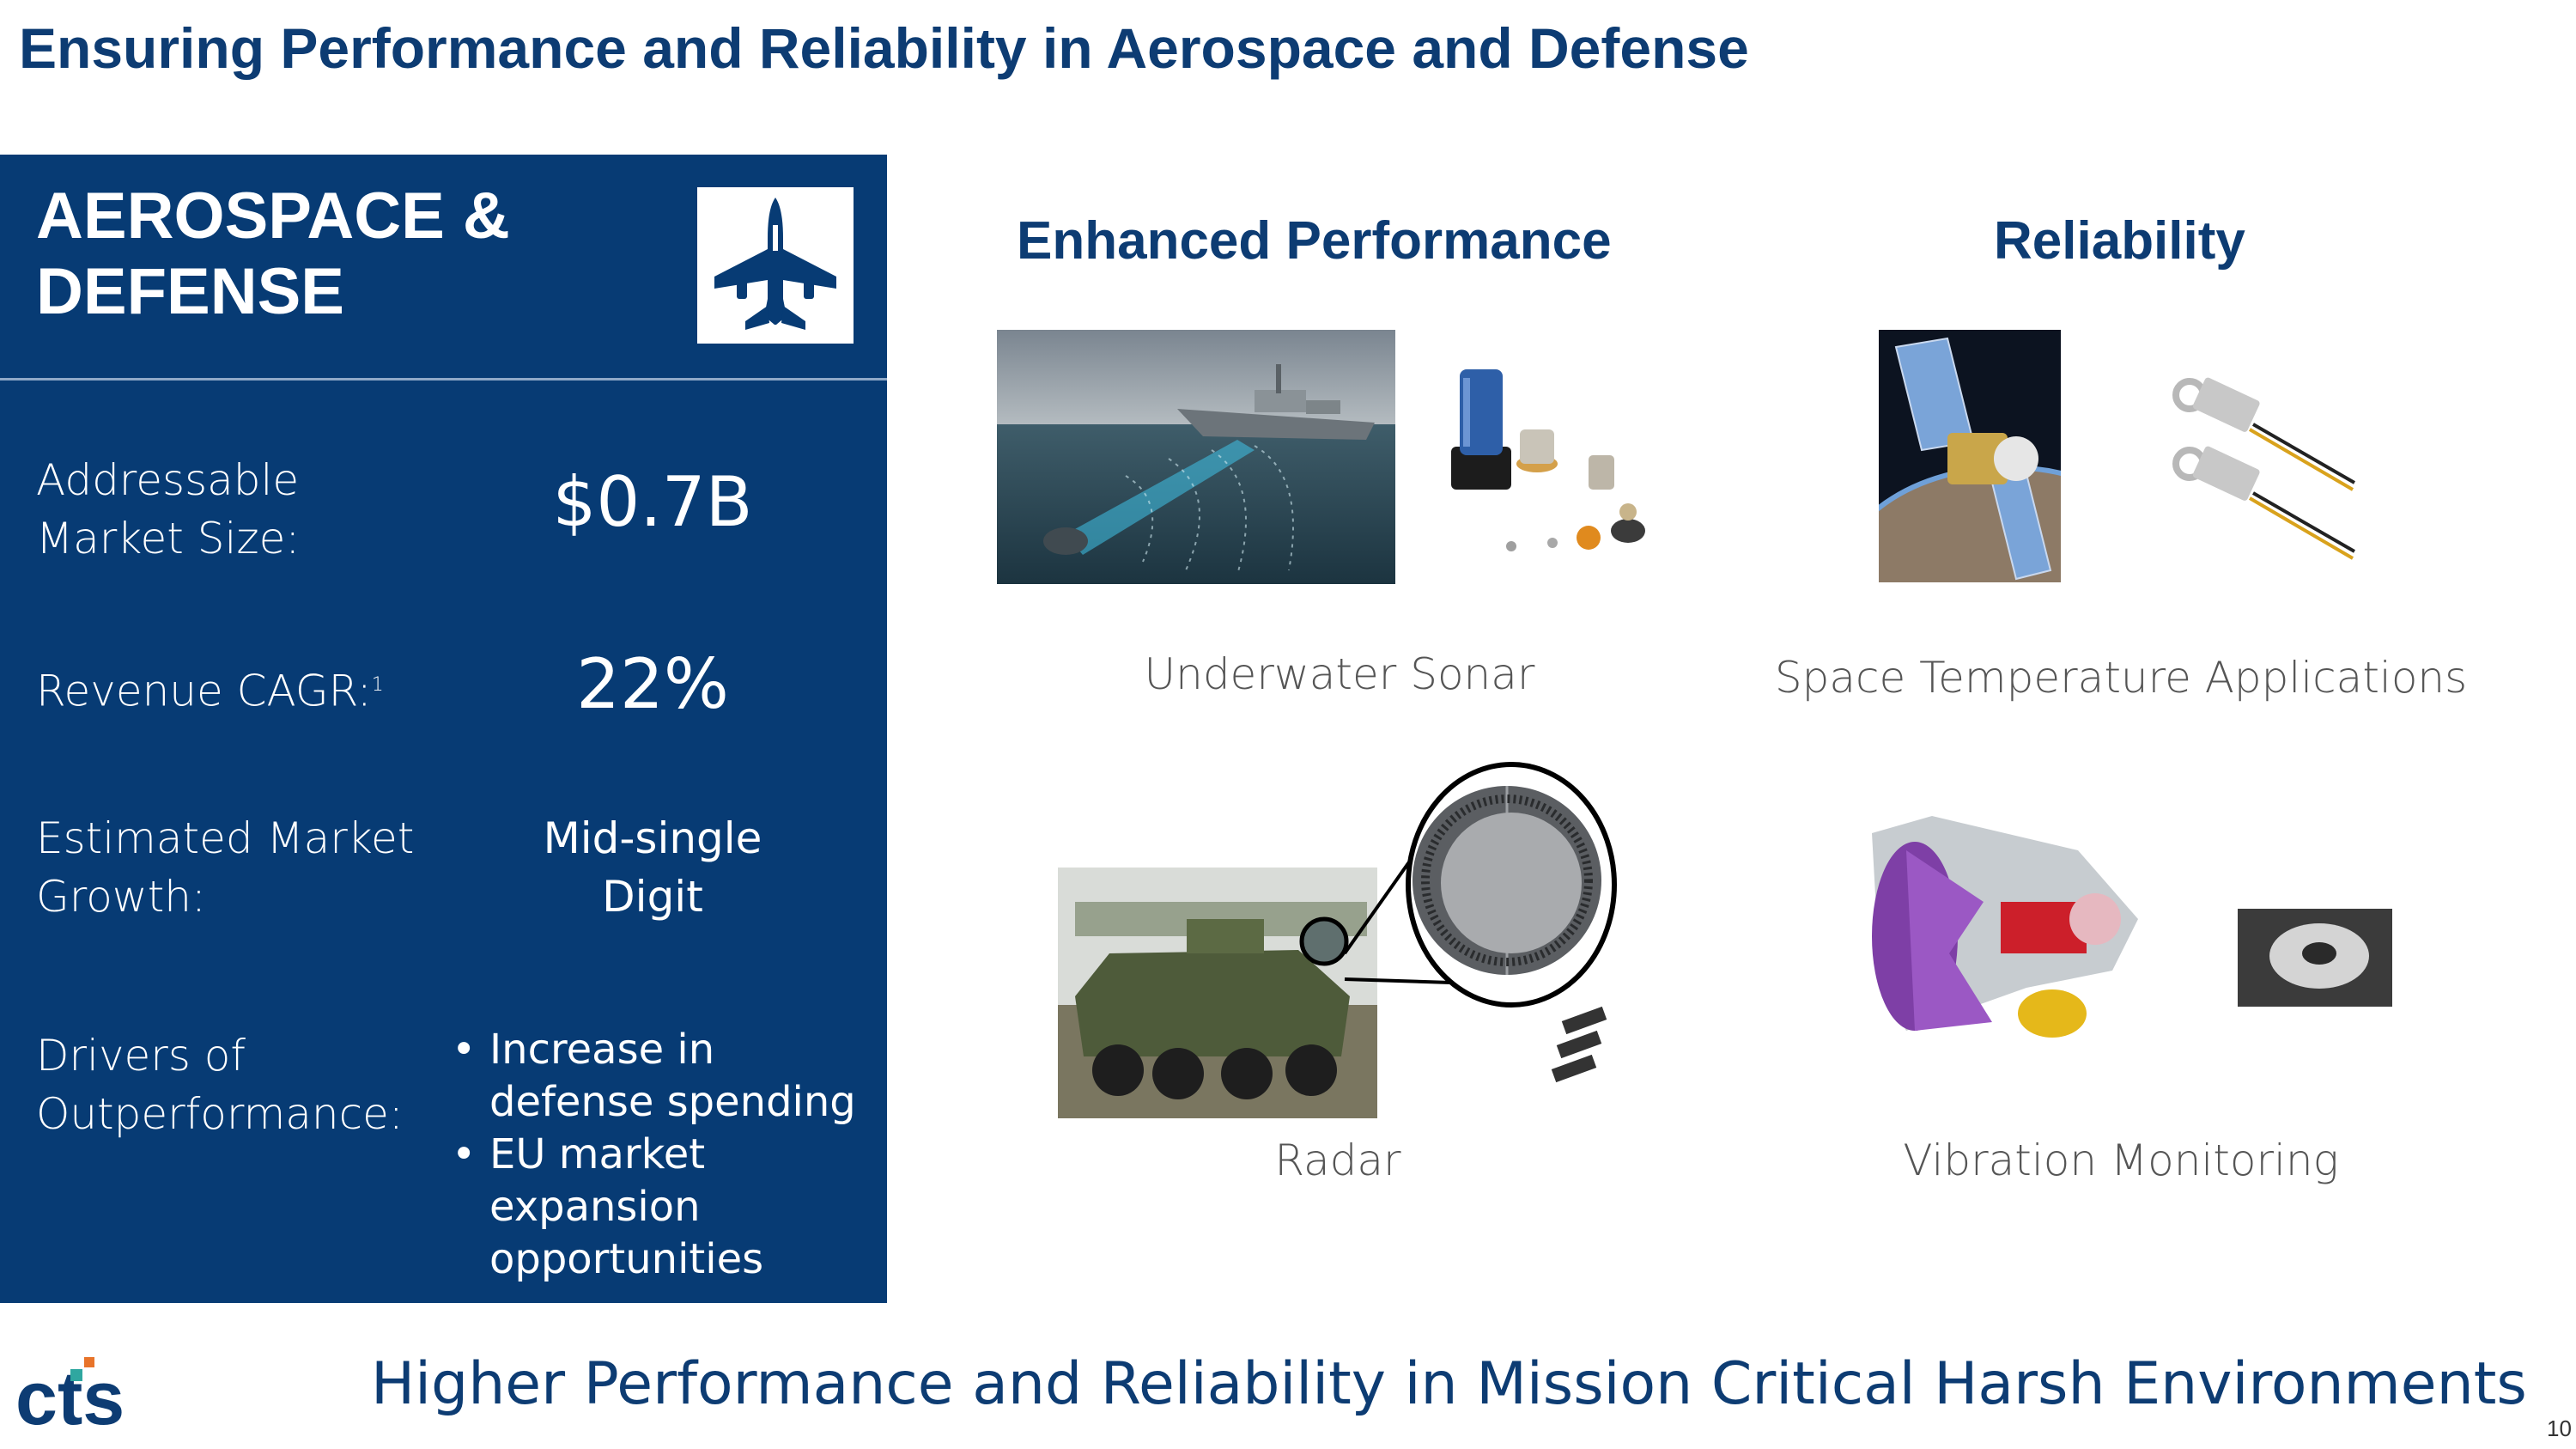 This screenshot has width=2576, height=1449. What do you see at coordinates (2119, 241) in the screenshot?
I see `reliability-heading: Reliability` at bounding box center [2119, 241].